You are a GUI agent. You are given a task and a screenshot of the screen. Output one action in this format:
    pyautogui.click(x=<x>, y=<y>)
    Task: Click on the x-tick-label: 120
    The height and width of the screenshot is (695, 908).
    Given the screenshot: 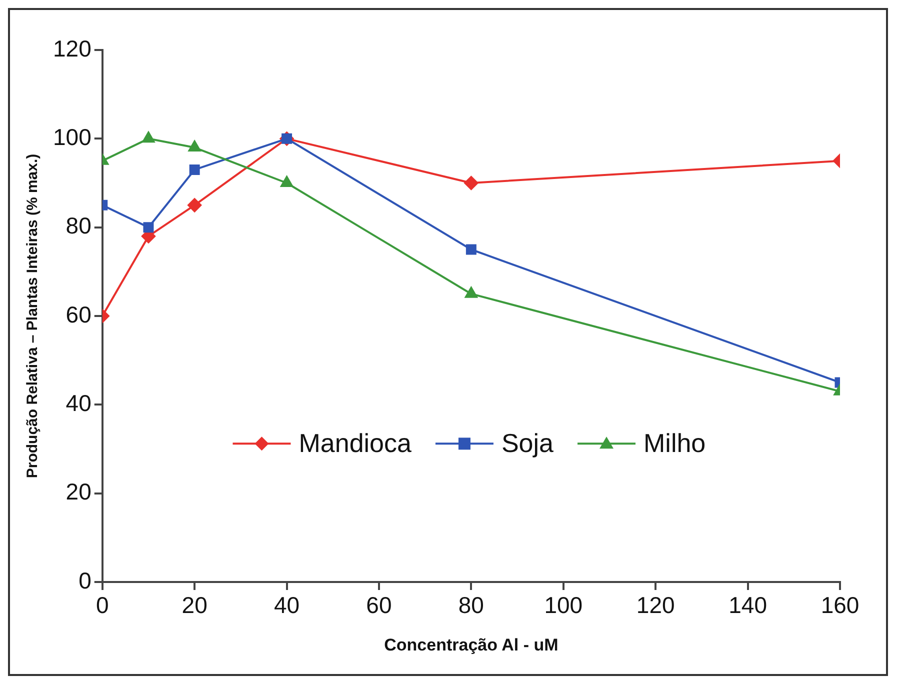 What is the action you would take?
    pyautogui.click(x=655, y=605)
    